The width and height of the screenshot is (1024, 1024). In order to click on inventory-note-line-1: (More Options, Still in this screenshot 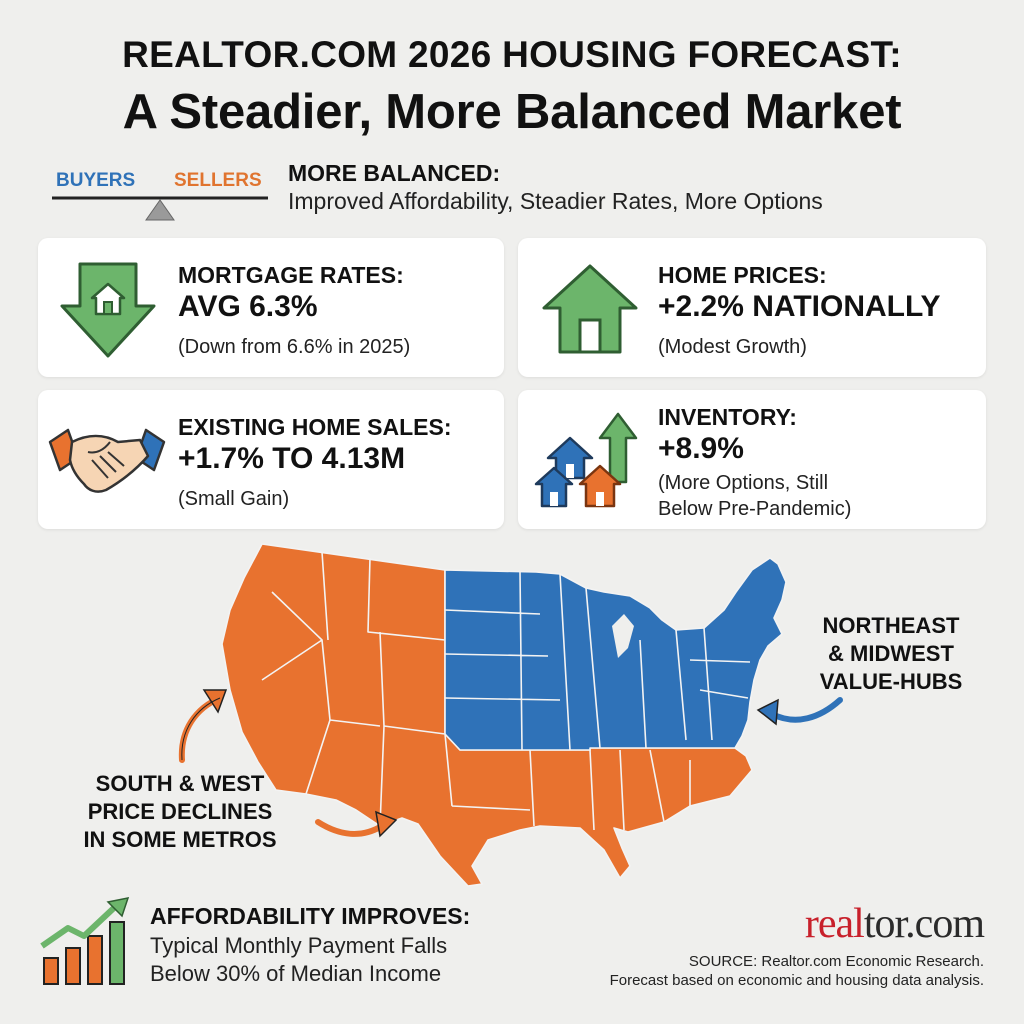, I will do `click(743, 483)`.